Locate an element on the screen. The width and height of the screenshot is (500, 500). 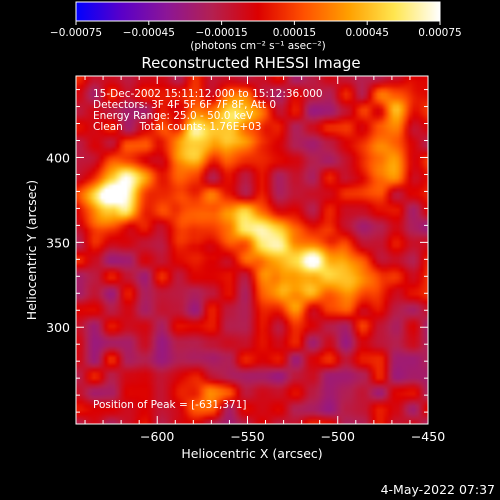
colorbar-tick-label: −0.00075 is located at coordinates (76, 33).